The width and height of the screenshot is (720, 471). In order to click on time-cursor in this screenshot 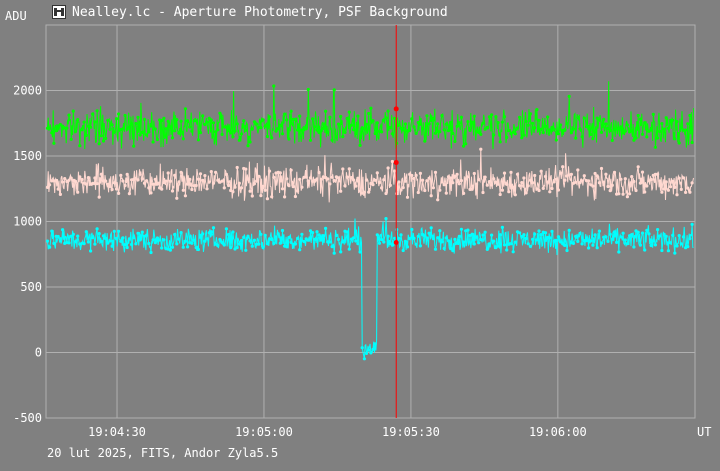, I will do `click(396, 221)`.